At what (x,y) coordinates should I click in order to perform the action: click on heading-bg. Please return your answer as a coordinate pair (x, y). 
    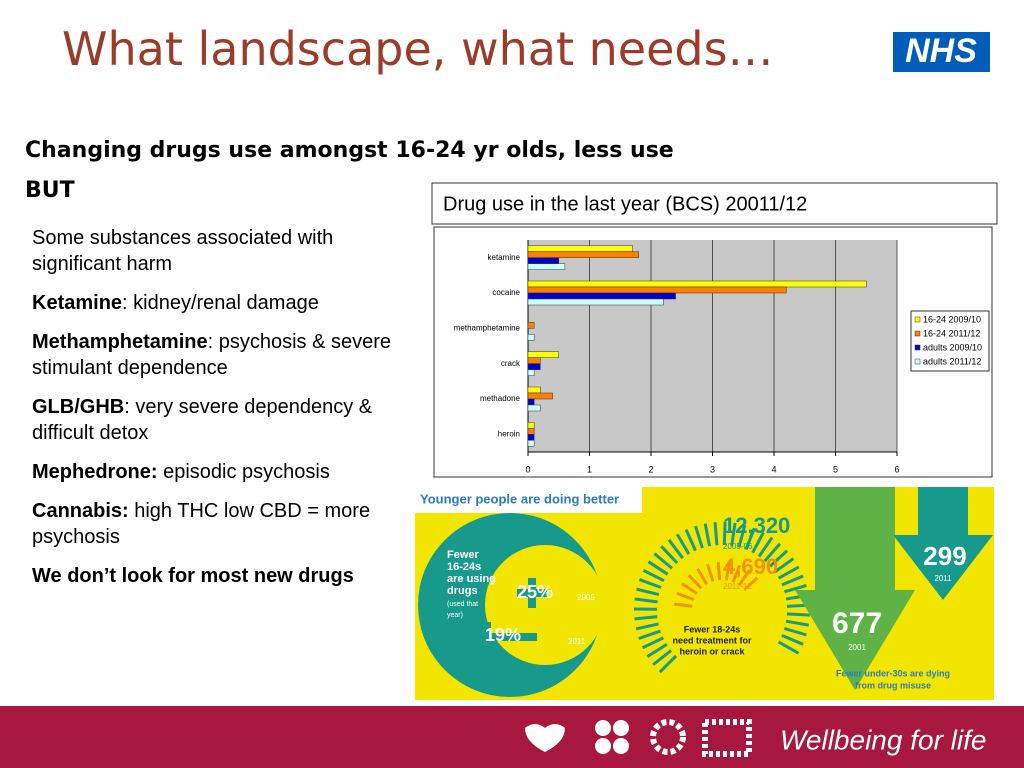
    Looking at the image, I should click on (528, 500).